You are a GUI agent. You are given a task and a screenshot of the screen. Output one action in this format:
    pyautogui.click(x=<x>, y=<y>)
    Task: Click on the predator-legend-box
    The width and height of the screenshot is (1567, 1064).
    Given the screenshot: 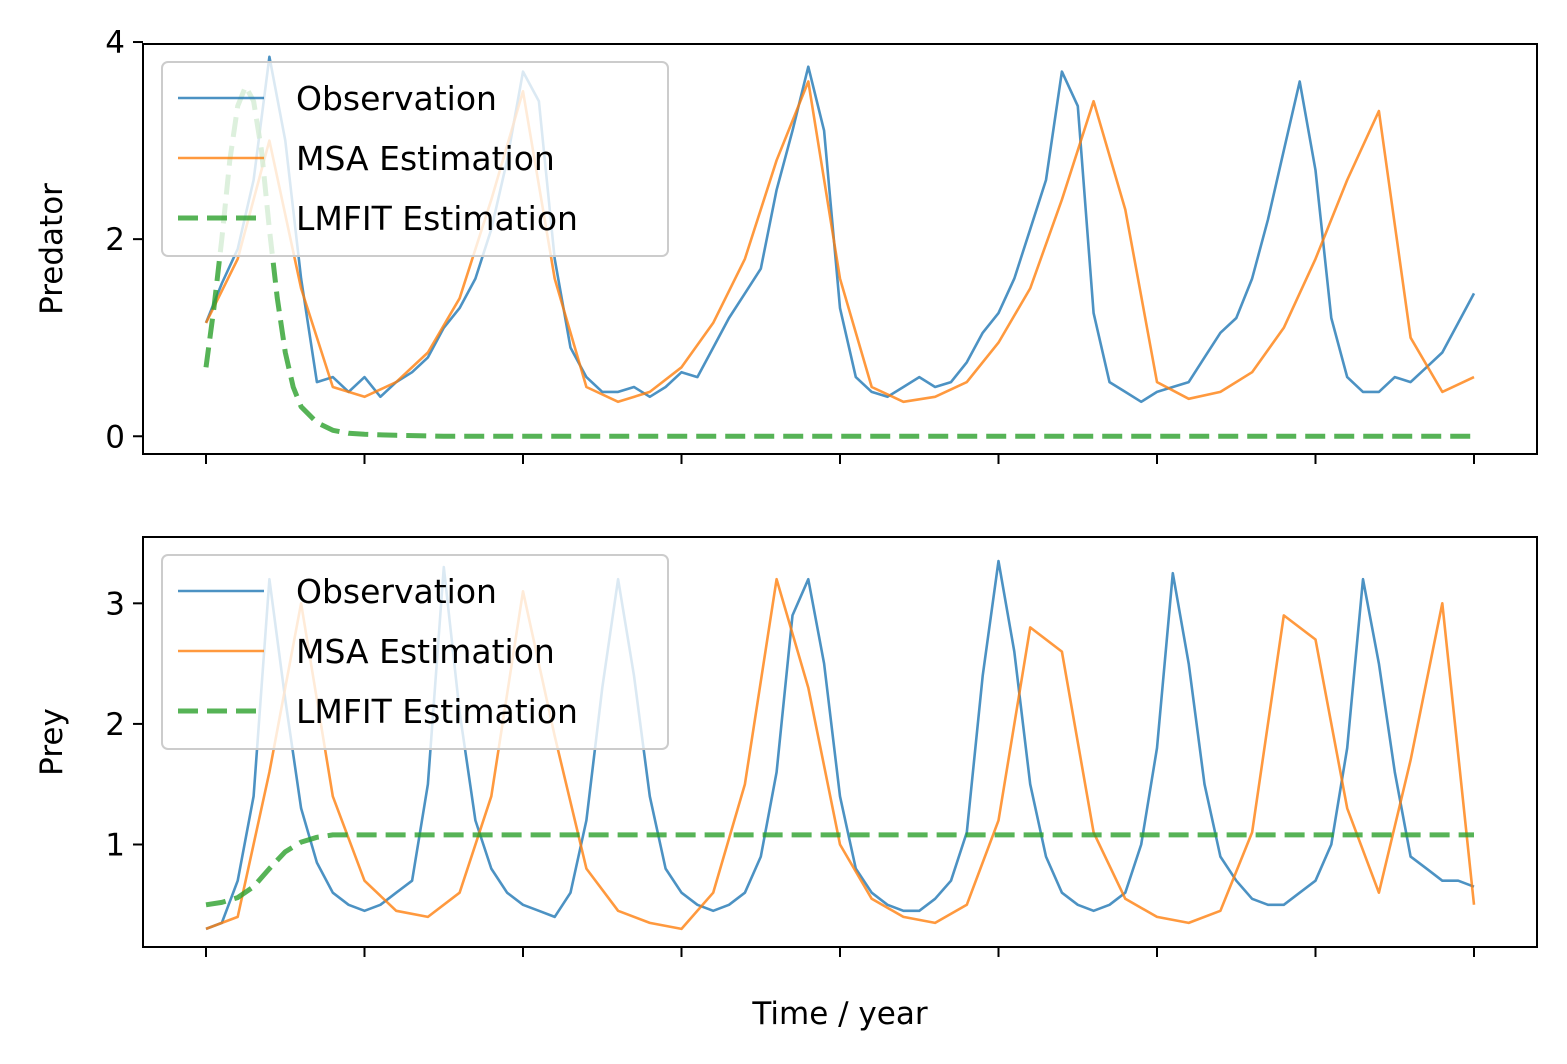 What is the action you would take?
    pyautogui.click(x=415, y=159)
    